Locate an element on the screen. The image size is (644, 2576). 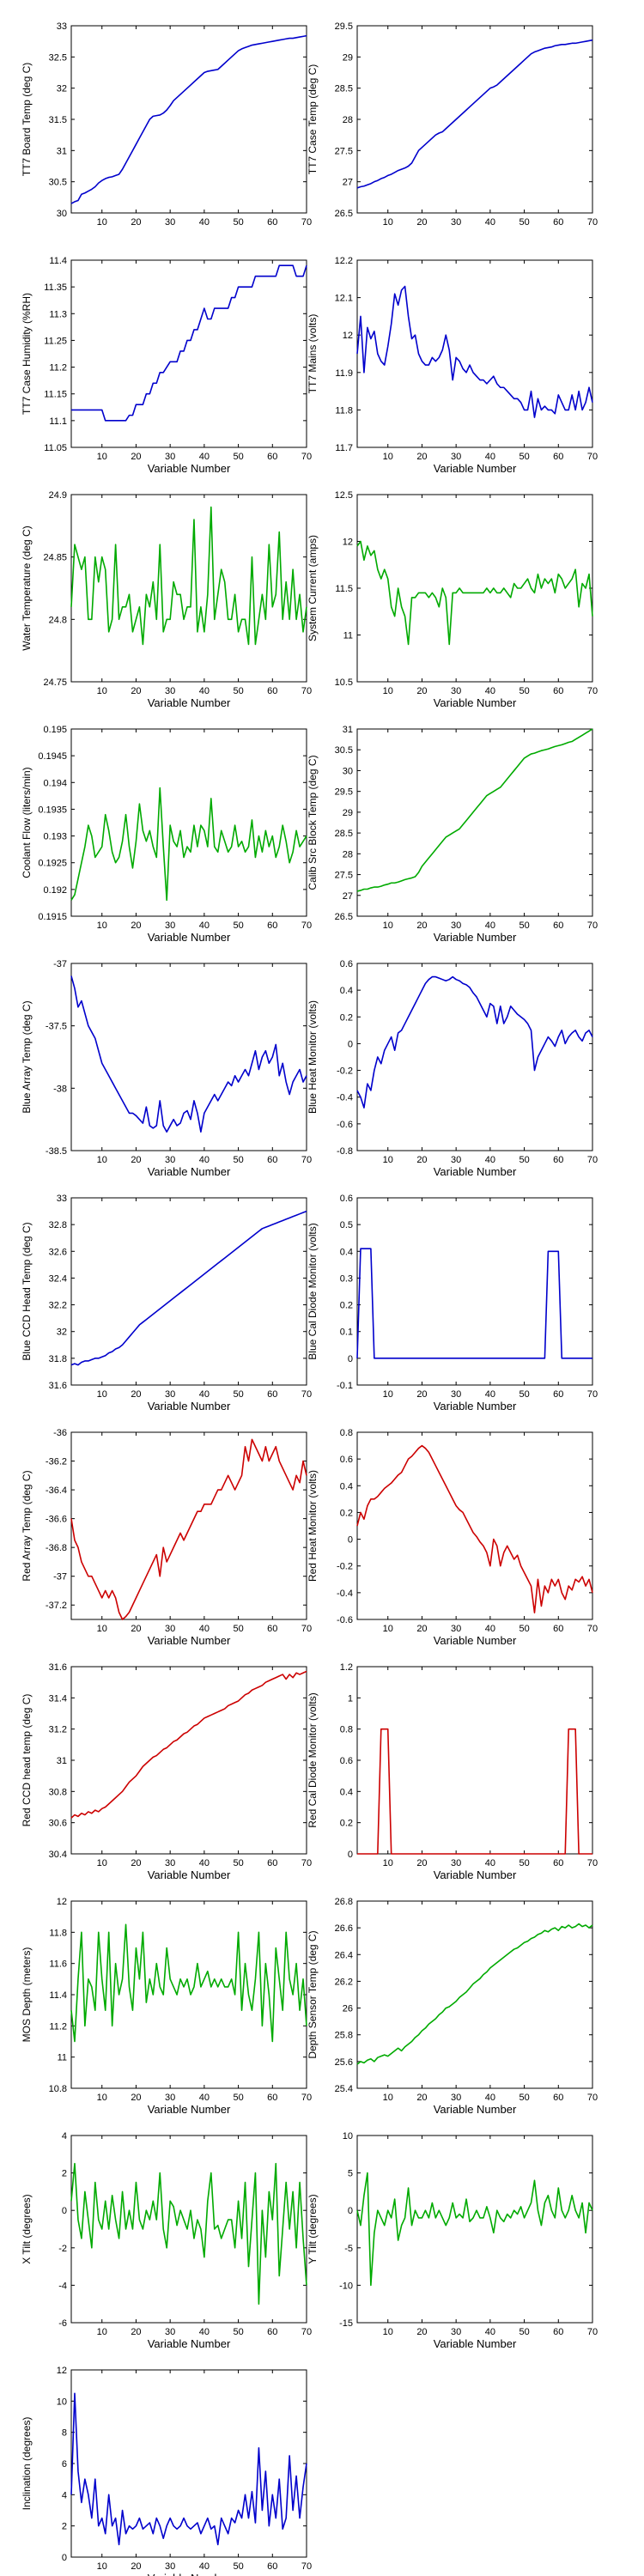
chart-2-x-tick-label: 10 is located at coordinates (388, 222).